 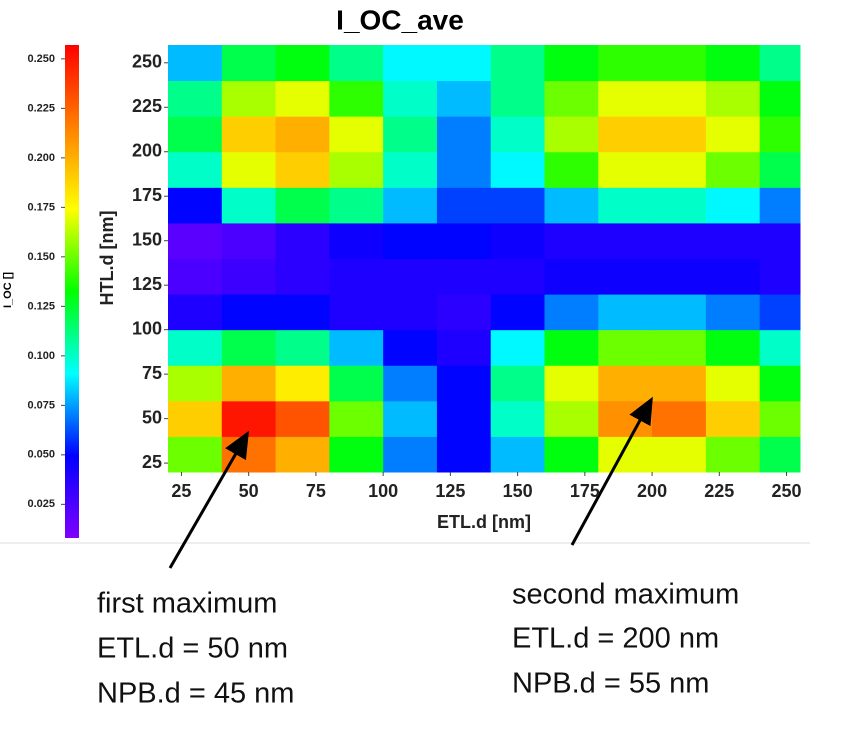 I want to click on x-axis-label: ETL.d [nm], so click(x=484, y=522).